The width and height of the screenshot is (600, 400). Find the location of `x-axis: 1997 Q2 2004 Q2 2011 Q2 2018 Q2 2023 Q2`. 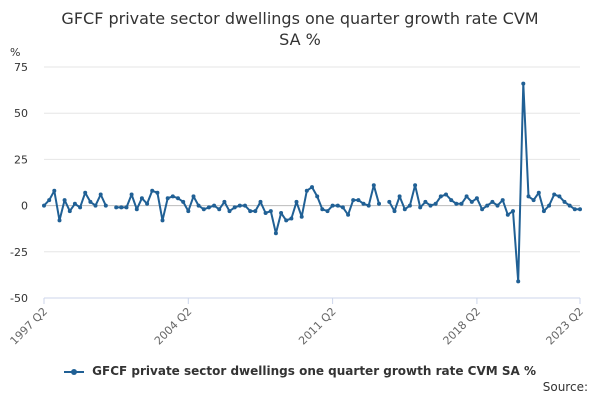

x-axis: 1997 Q2 2004 Q2 2011 Q2 2018 Q2 2023 Q2 is located at coordinates (297, 322).